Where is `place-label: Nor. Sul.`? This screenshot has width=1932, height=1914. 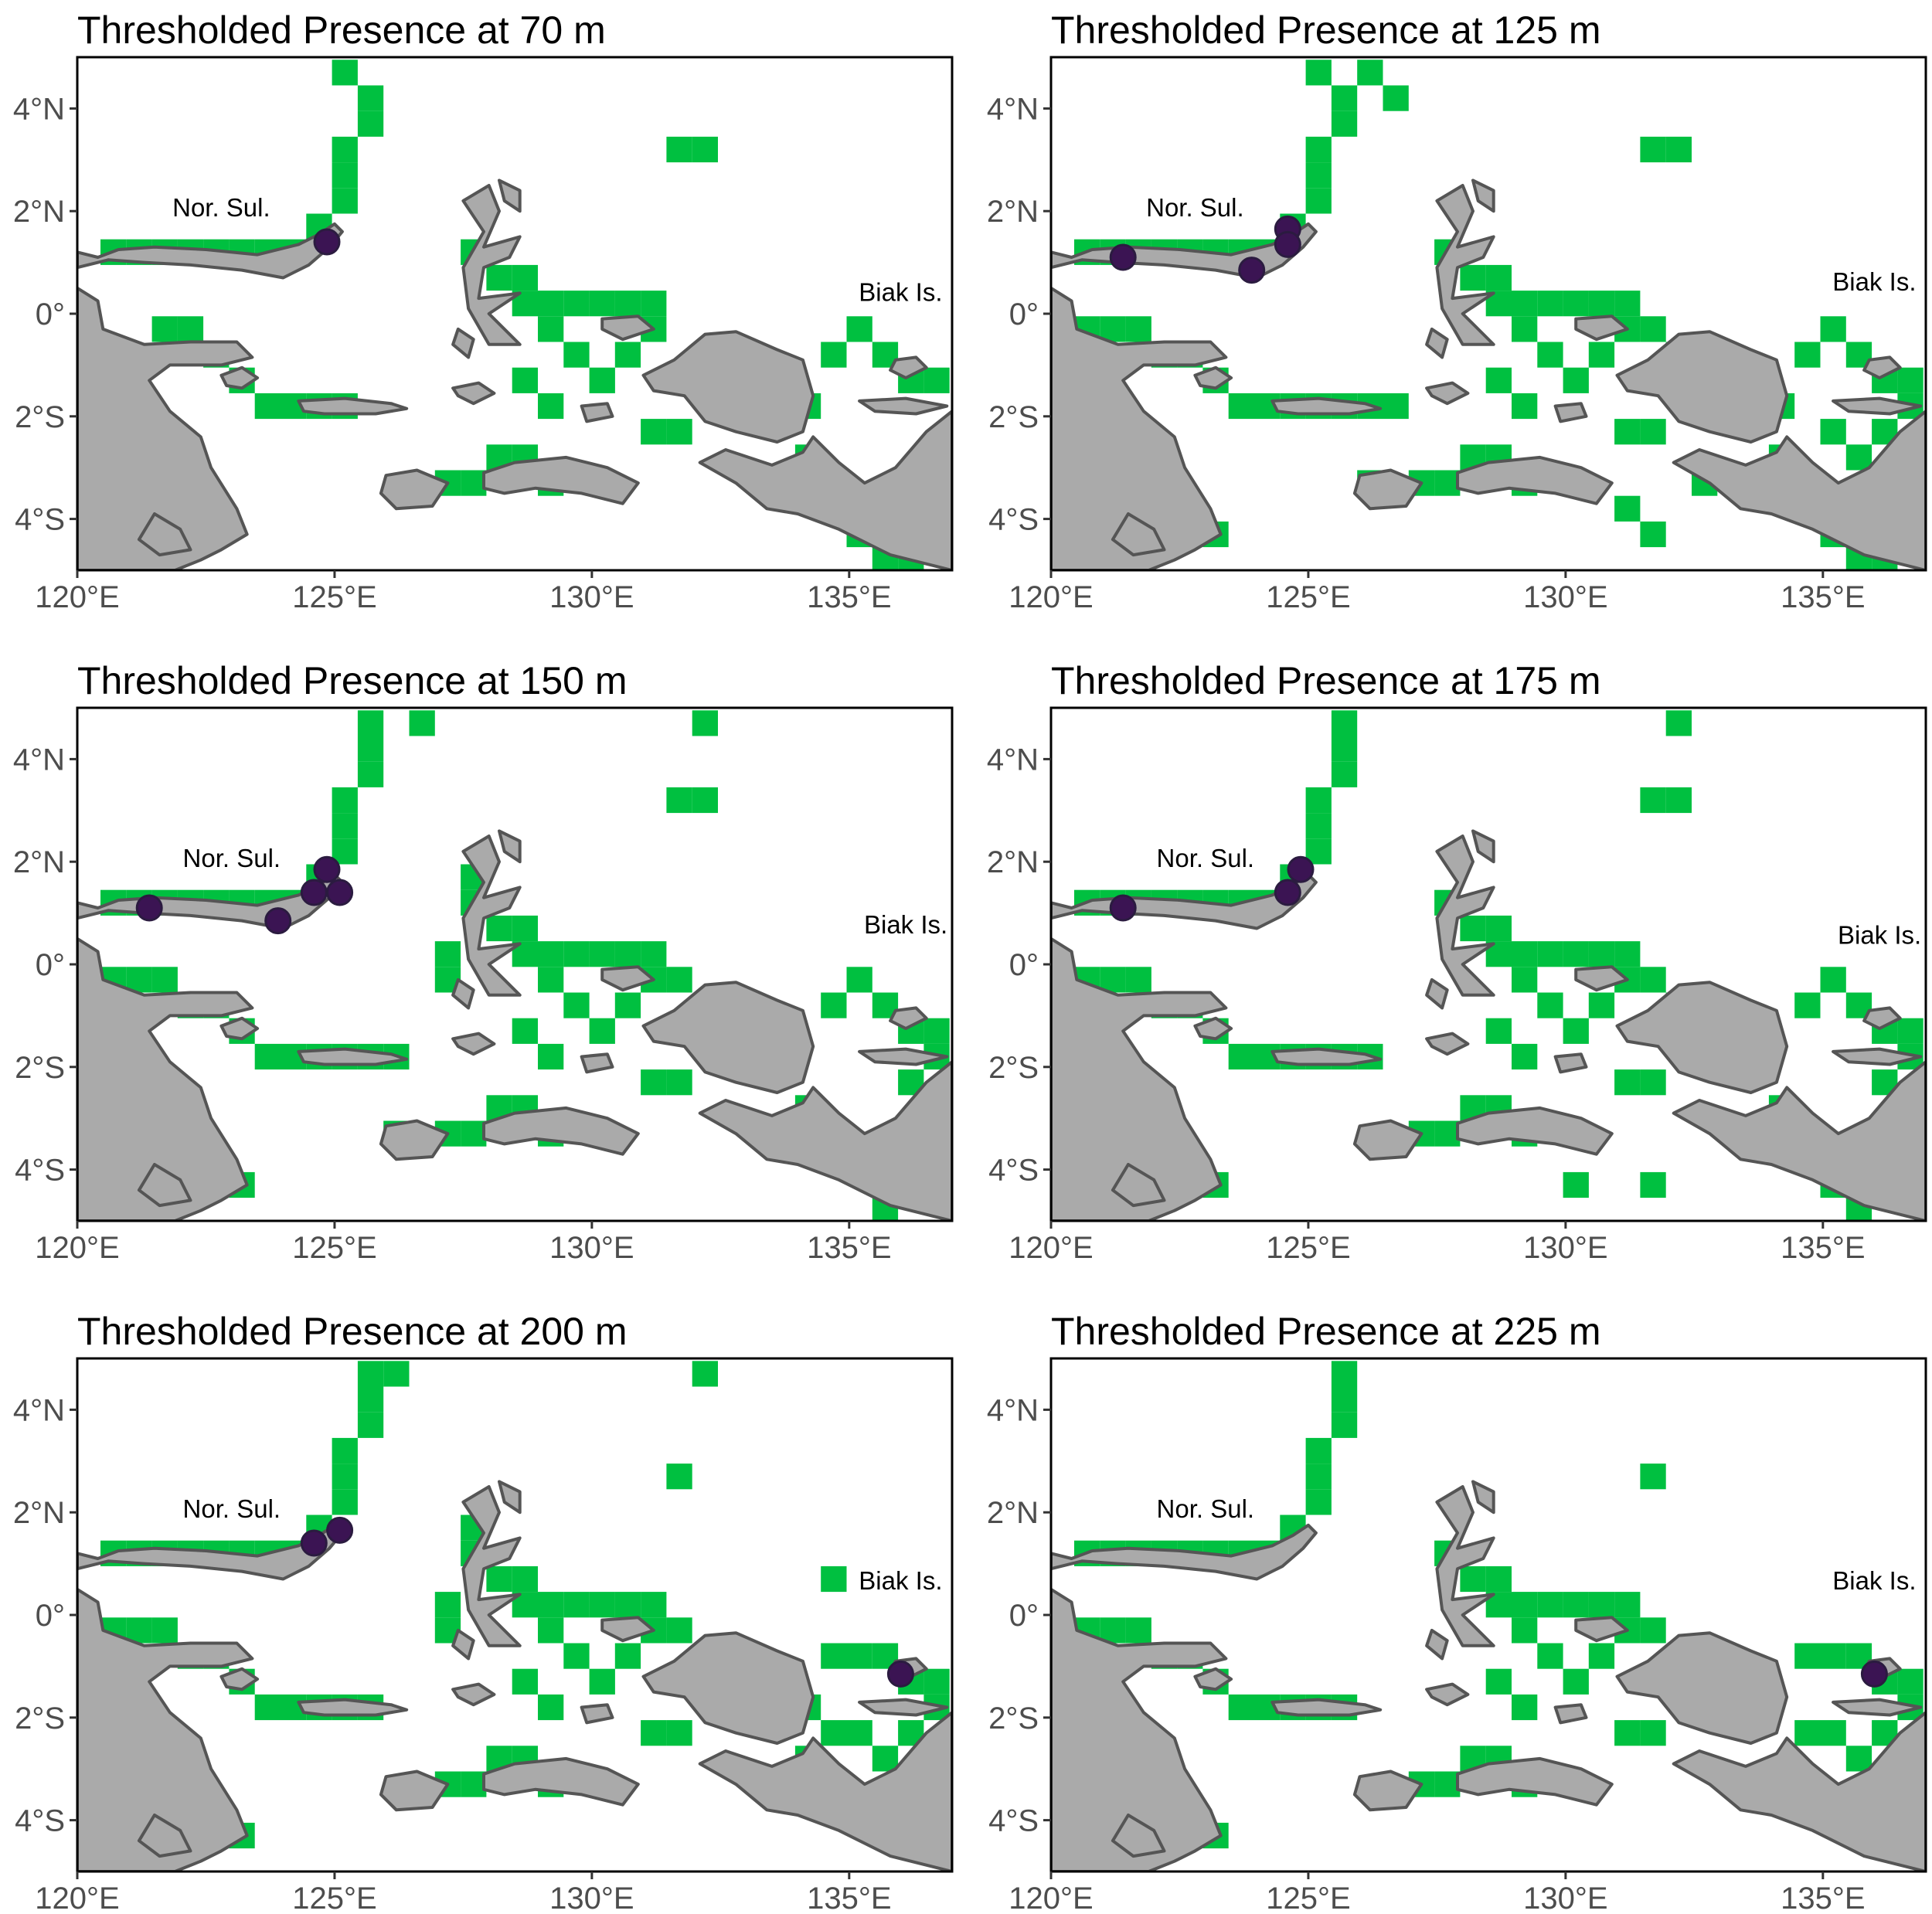 place-label: Nor. Sul. is located at coordinates (1195, 207).